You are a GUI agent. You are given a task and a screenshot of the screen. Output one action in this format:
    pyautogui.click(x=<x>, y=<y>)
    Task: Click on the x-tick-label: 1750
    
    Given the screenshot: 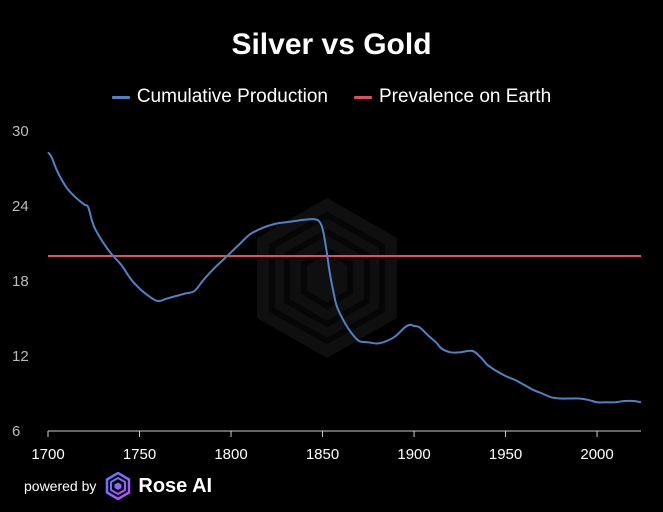 What is the action you would take?
    pyautogui.click(x=139, y=454)
    